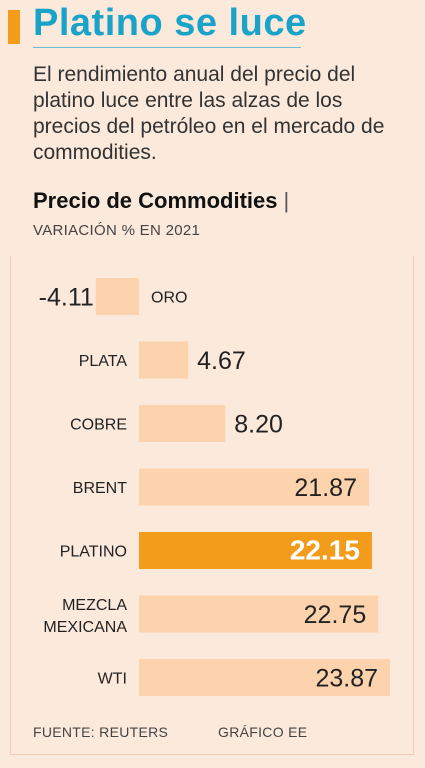  What do you see at coordinates (325, 488) in the screenshot?
I see `value-label-brent: 21.87` at bounding box center [325, 488].